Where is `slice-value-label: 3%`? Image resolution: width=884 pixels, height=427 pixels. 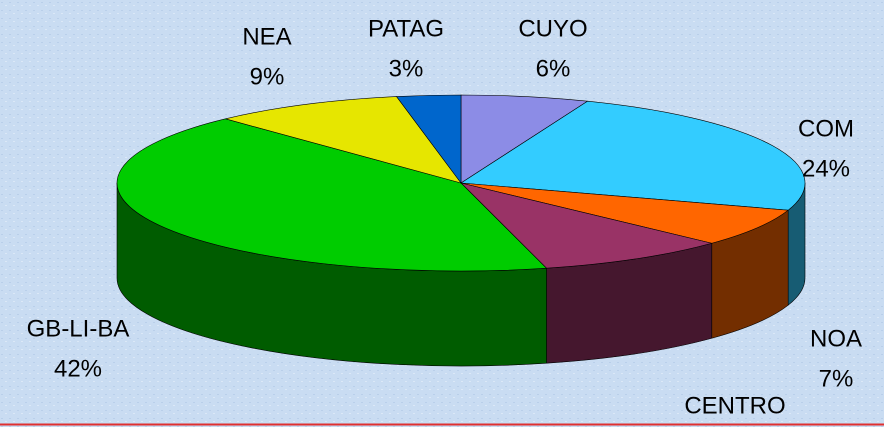 slice-value-label: 3% is located at coordinates (406, 68).